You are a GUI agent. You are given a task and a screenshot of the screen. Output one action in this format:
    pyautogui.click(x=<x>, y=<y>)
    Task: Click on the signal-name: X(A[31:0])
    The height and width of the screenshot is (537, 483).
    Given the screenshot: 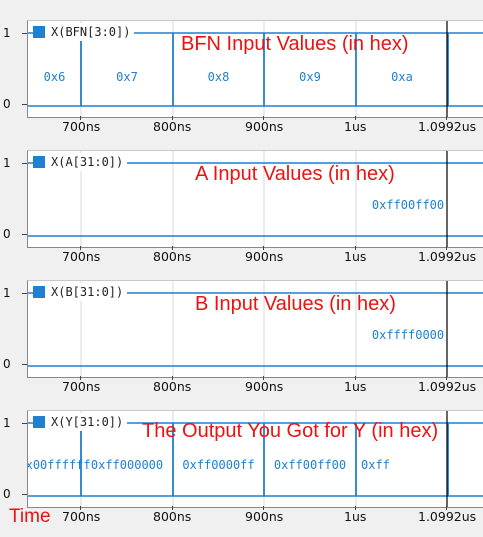 What is the action you would take?
    pyautogui.click(x=87, y=162)
    